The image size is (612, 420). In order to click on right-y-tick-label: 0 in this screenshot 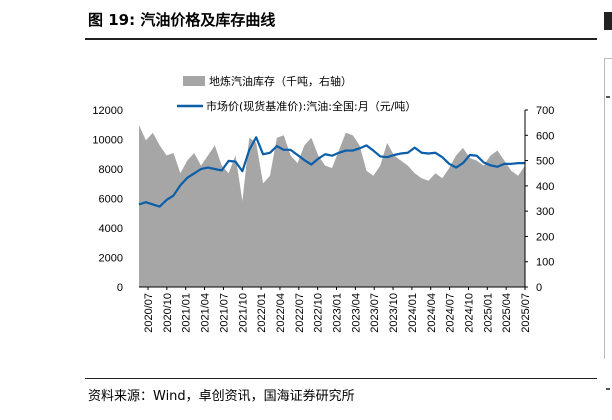, I will do `click(539, 288)`.